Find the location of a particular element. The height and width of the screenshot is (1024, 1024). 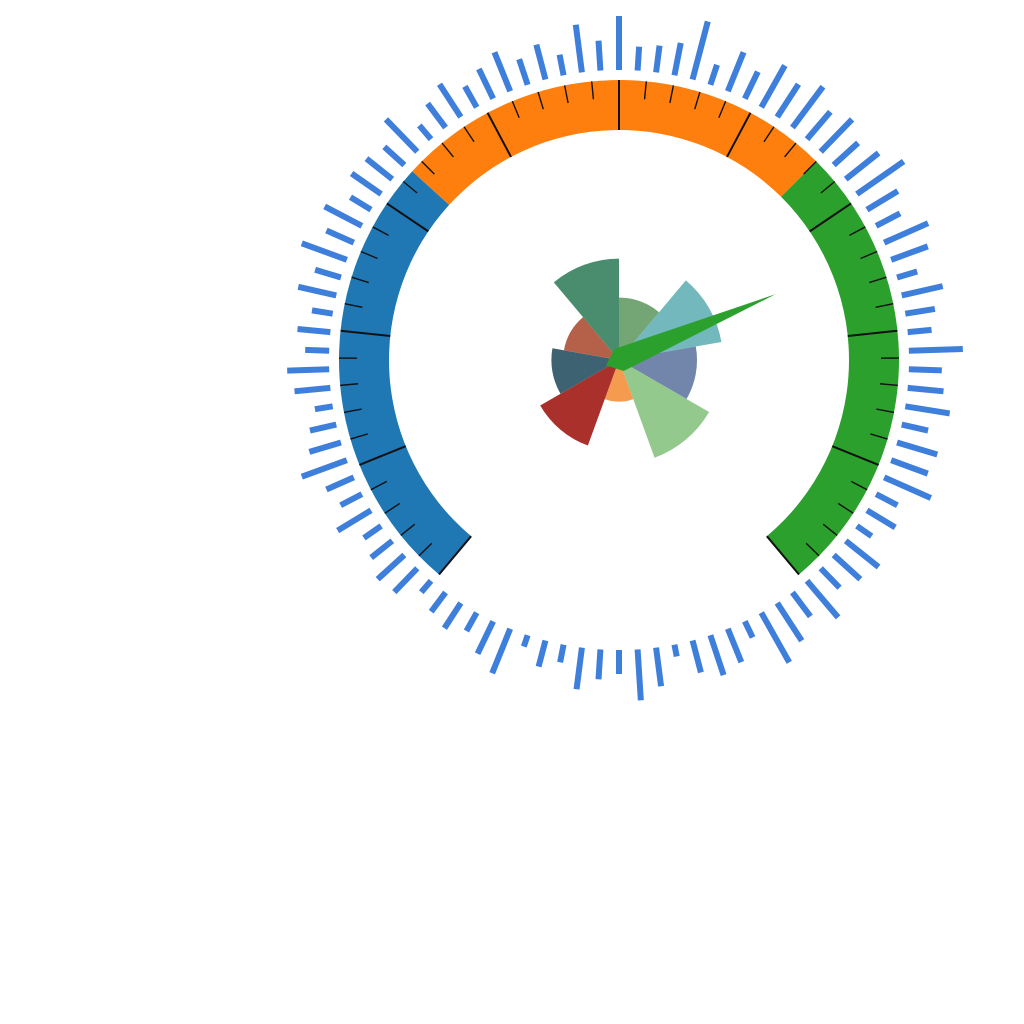

needle-pointer is located at coordinates (691, 333).